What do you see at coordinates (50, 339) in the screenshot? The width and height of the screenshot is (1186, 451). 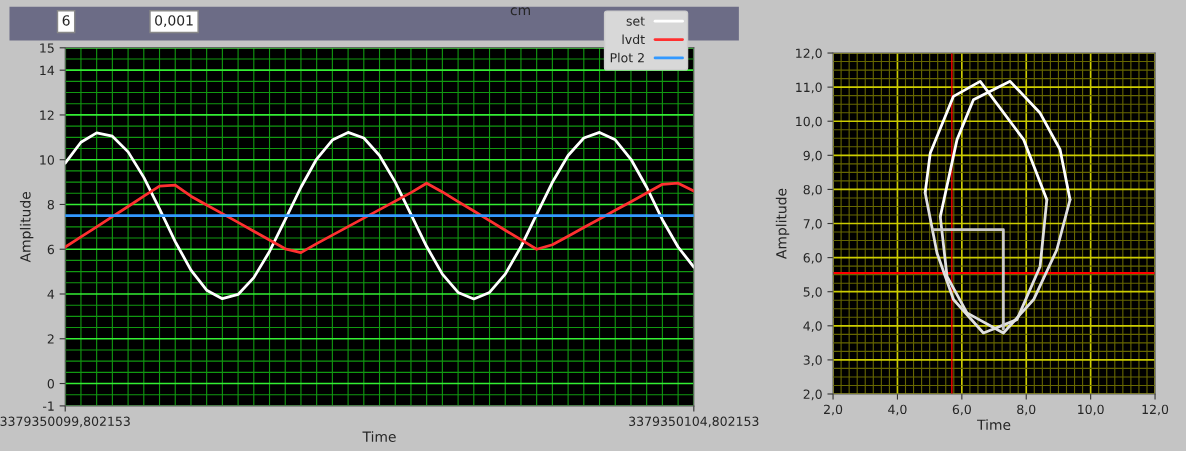 I see `y-tick-label: 2` at bounding box center [50, 339].